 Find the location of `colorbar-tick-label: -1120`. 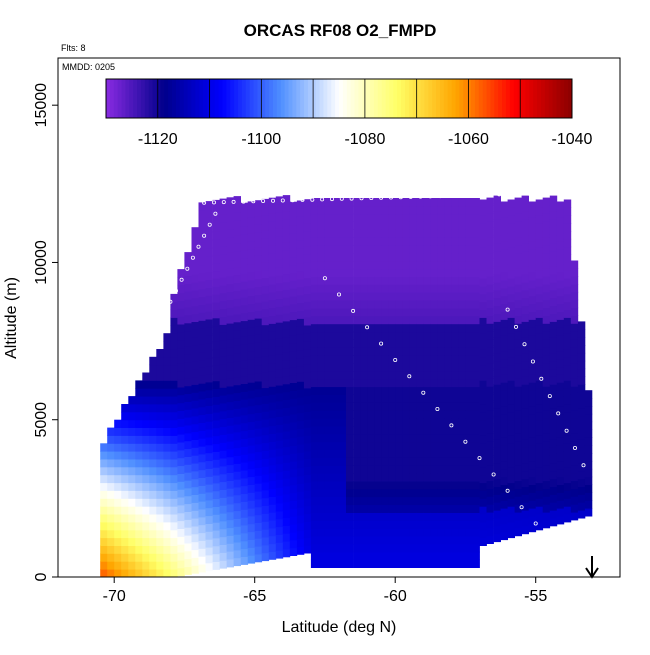

colorbar-tick-label: -1120 is located at coordinates (158, 139).